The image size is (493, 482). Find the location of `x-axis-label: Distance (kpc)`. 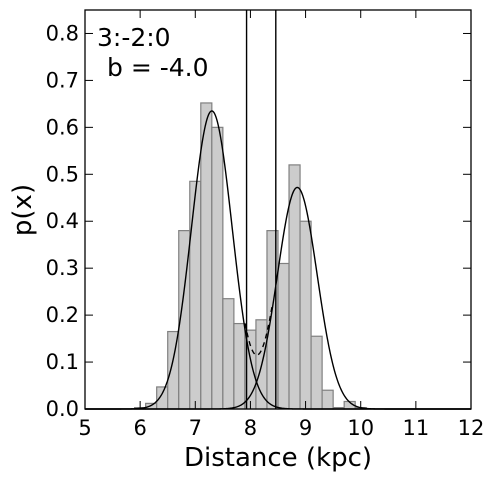

x-axis-label: Distance (kpc) is located at coordinates (278, 458).